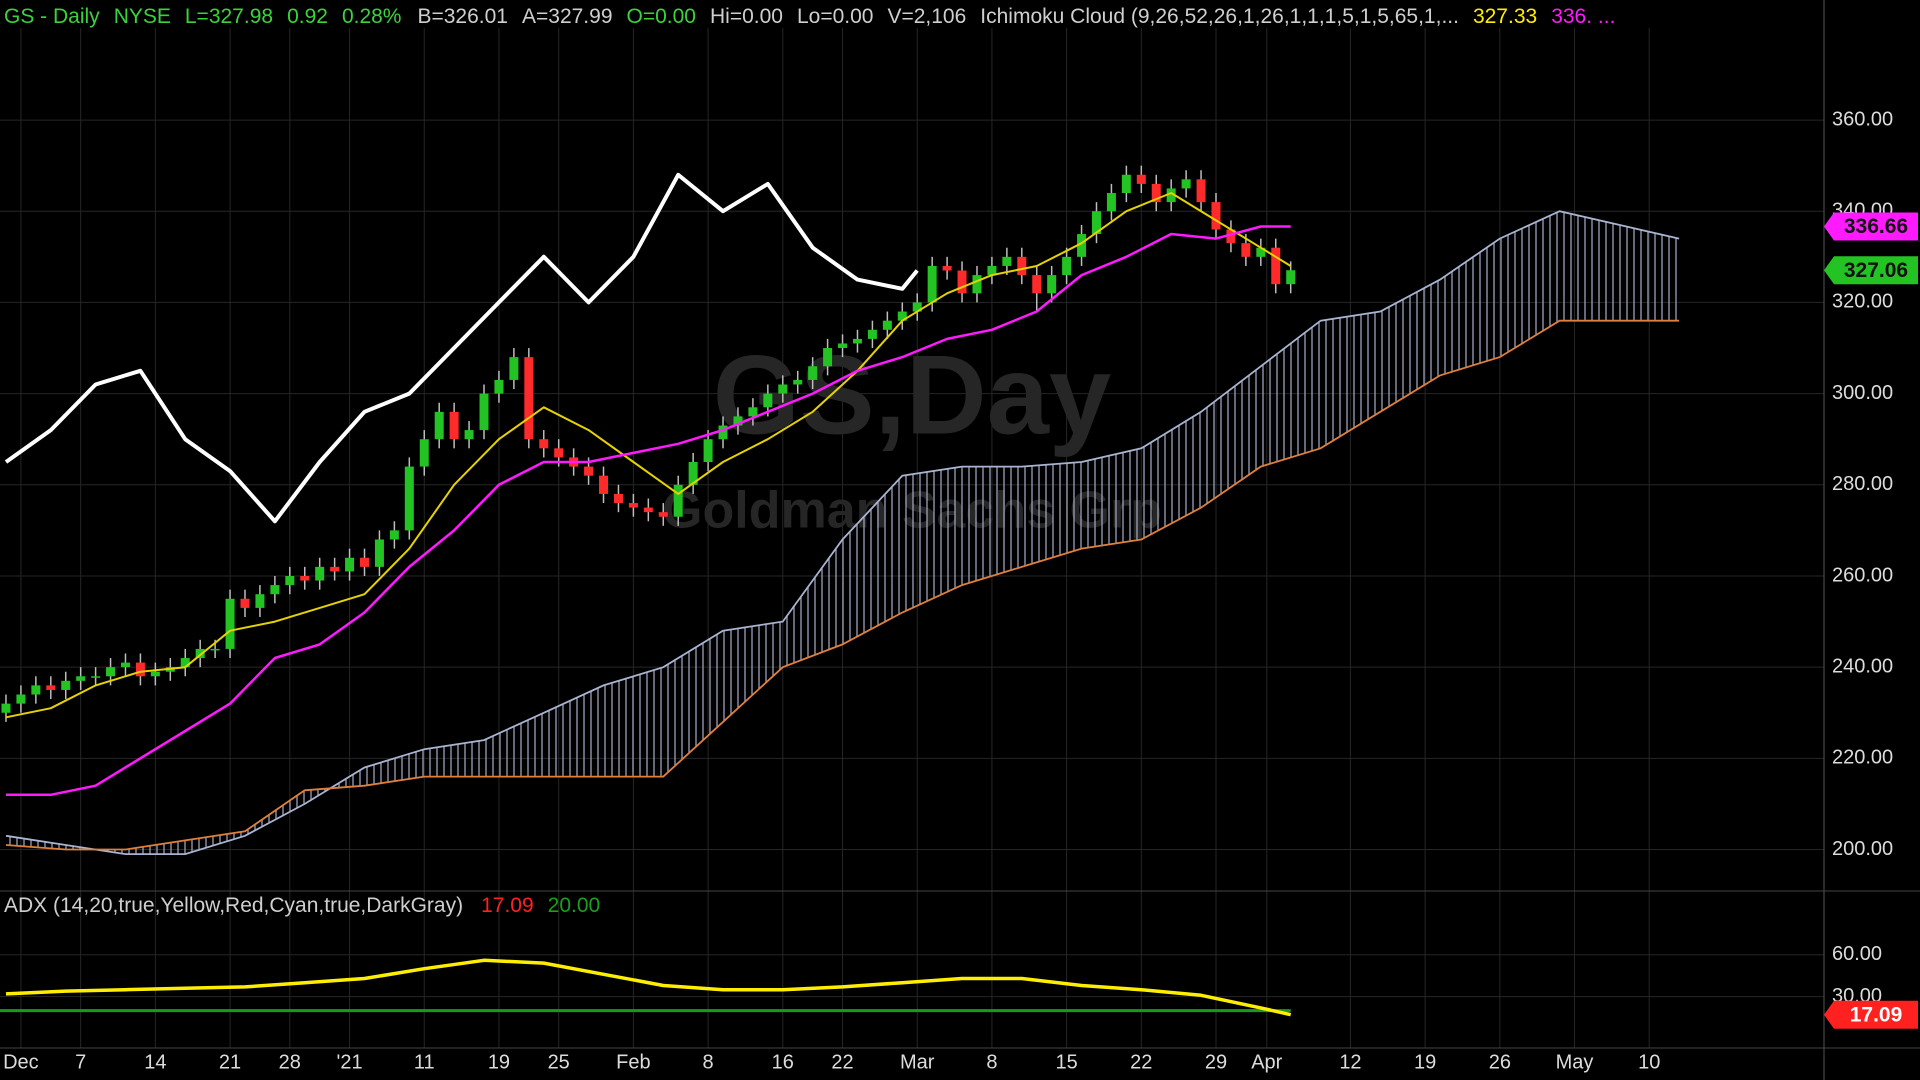  What do you see at coordinates (142, 16) in the screenshot?
I see `exchange: NYSE` at bounding box center [142, 16].